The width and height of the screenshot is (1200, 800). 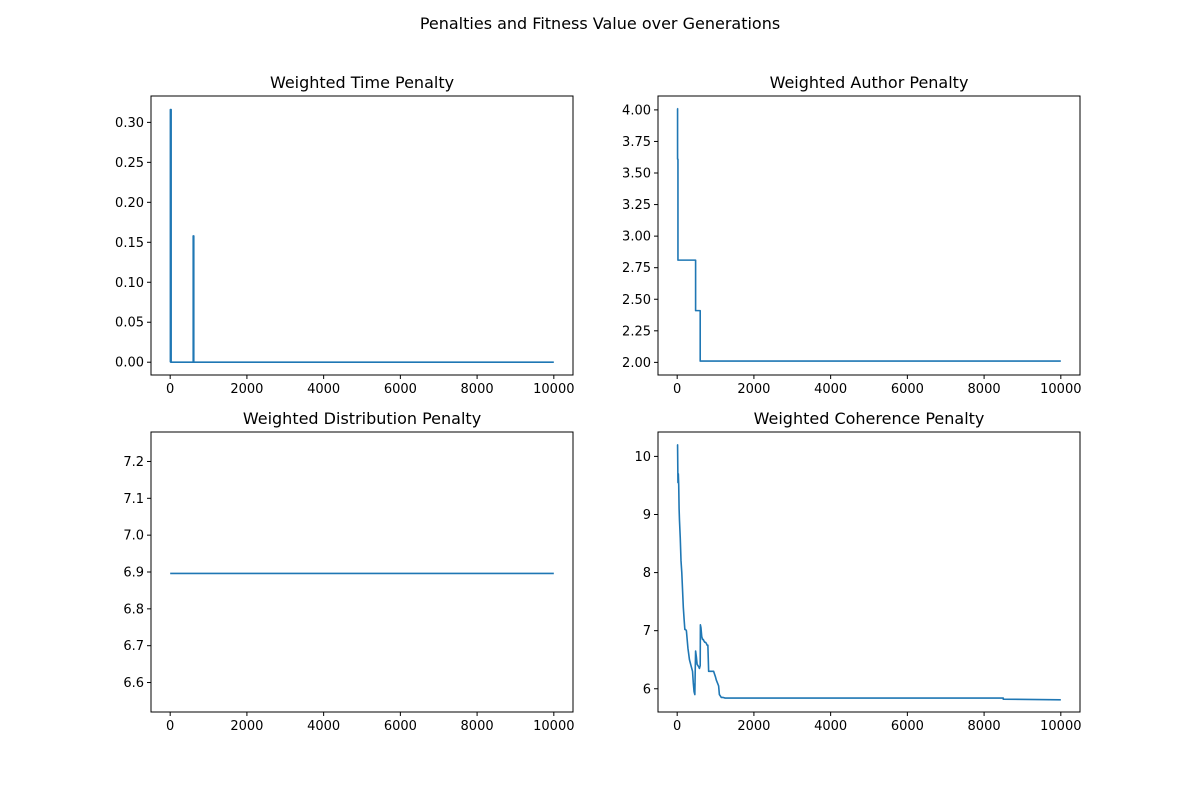 What do you see at coordinates (636, 268) in the screenshot?
I see `y-tick-label: 2.75` at bounding box center [636, 268].